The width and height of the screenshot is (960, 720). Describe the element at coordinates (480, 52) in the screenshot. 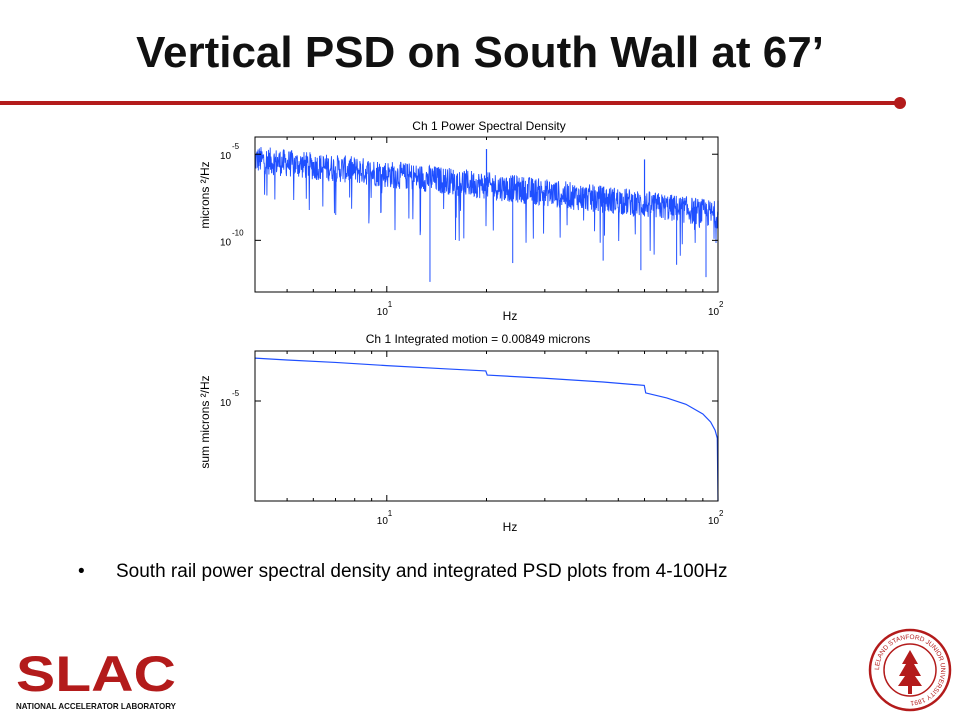

I see `slide-title: Vertical PSD on South Wall at 67’` at that location.